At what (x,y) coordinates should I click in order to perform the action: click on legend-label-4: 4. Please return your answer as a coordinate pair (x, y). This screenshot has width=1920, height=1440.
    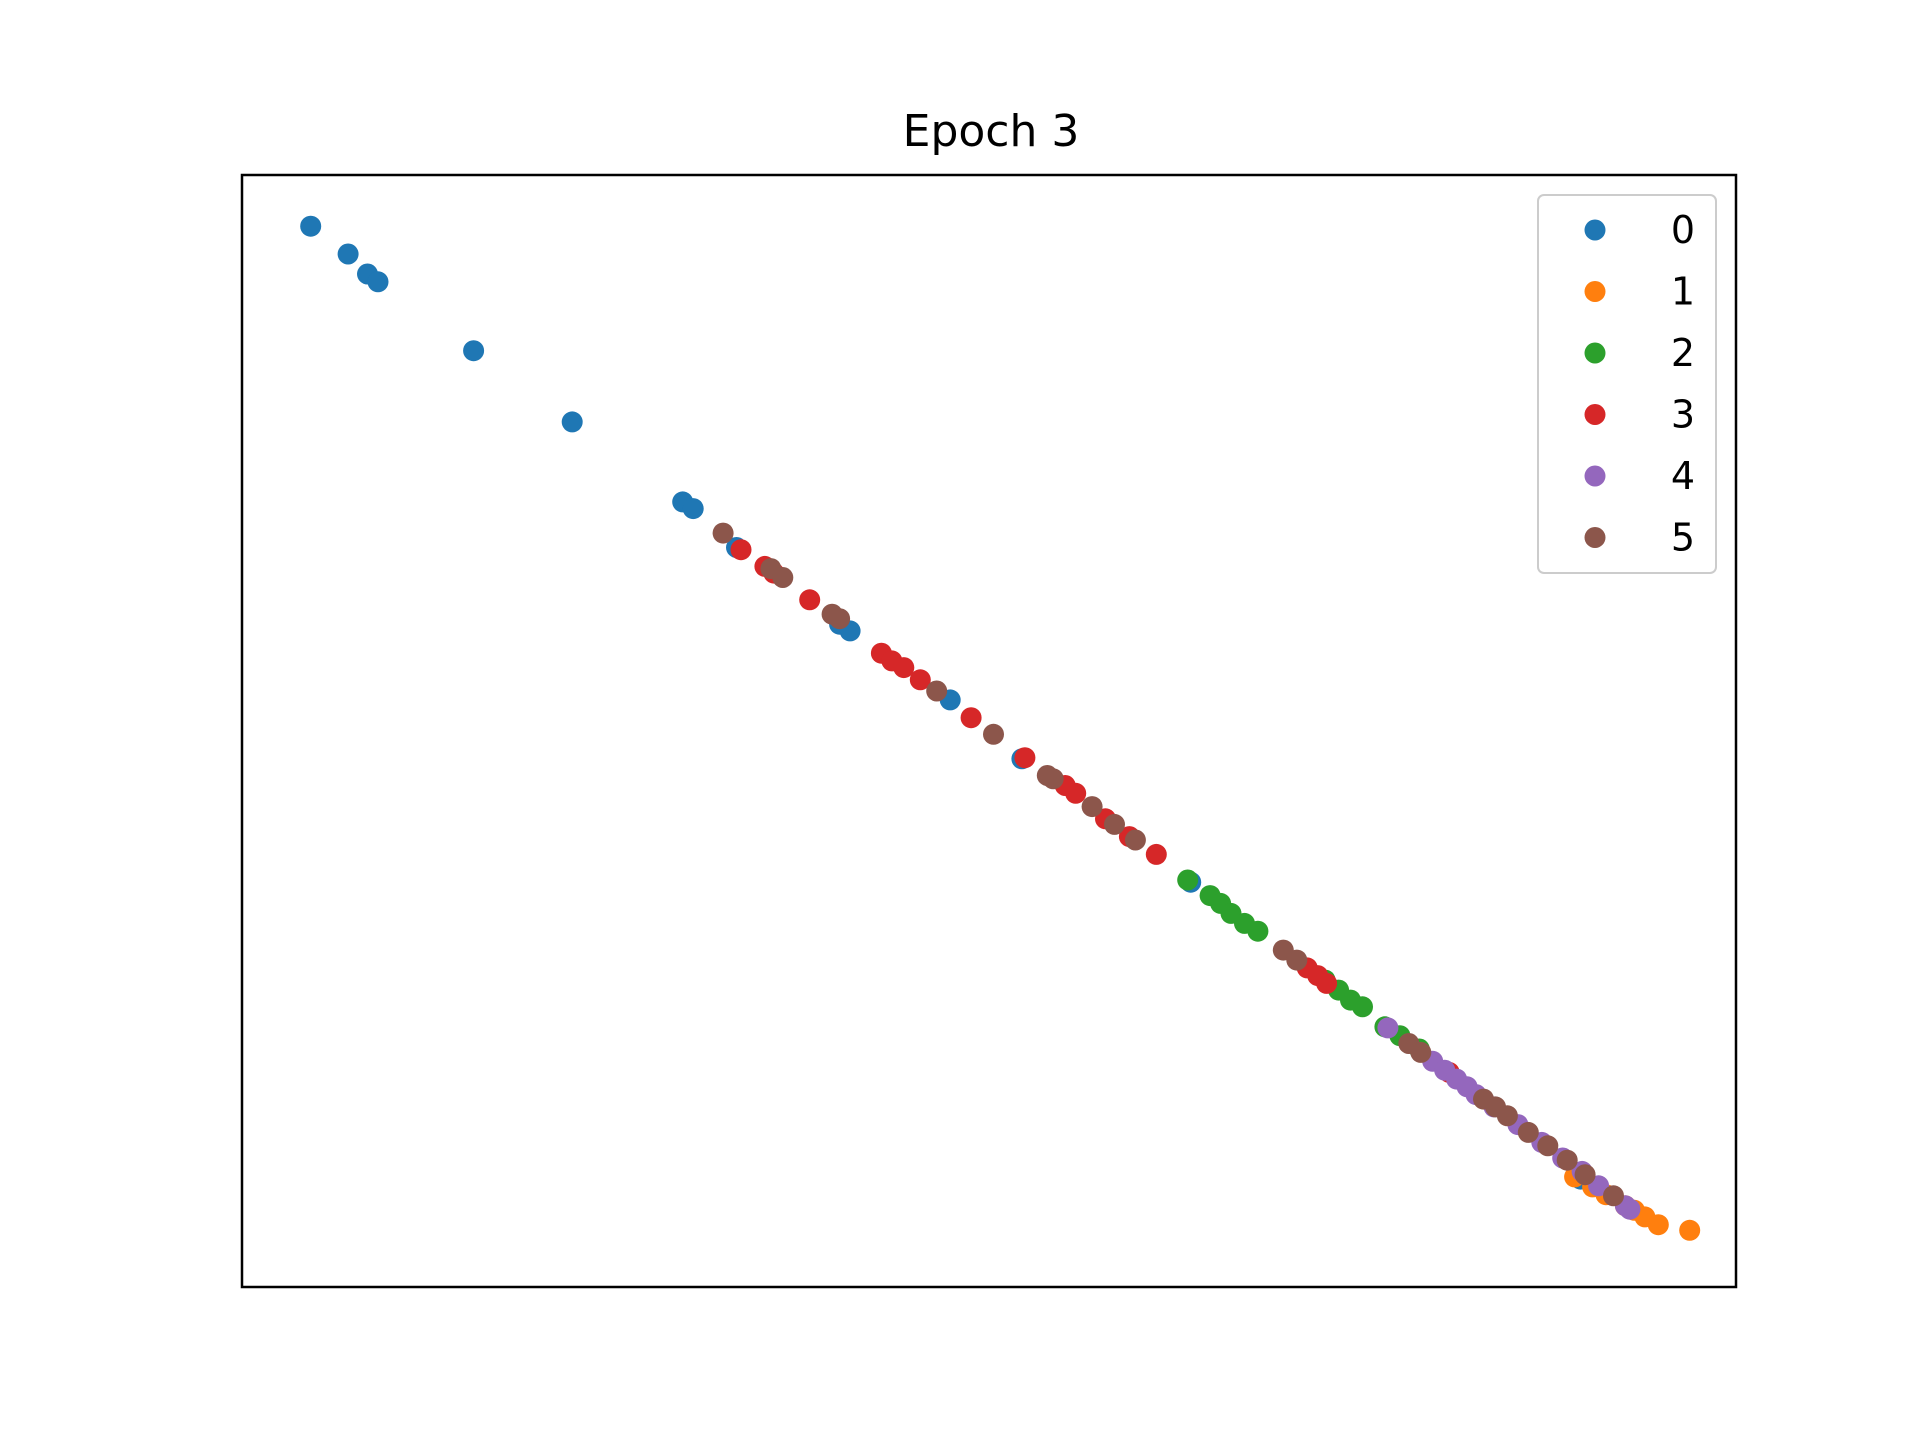
    Looking at the image, I should click on (1683, 476).